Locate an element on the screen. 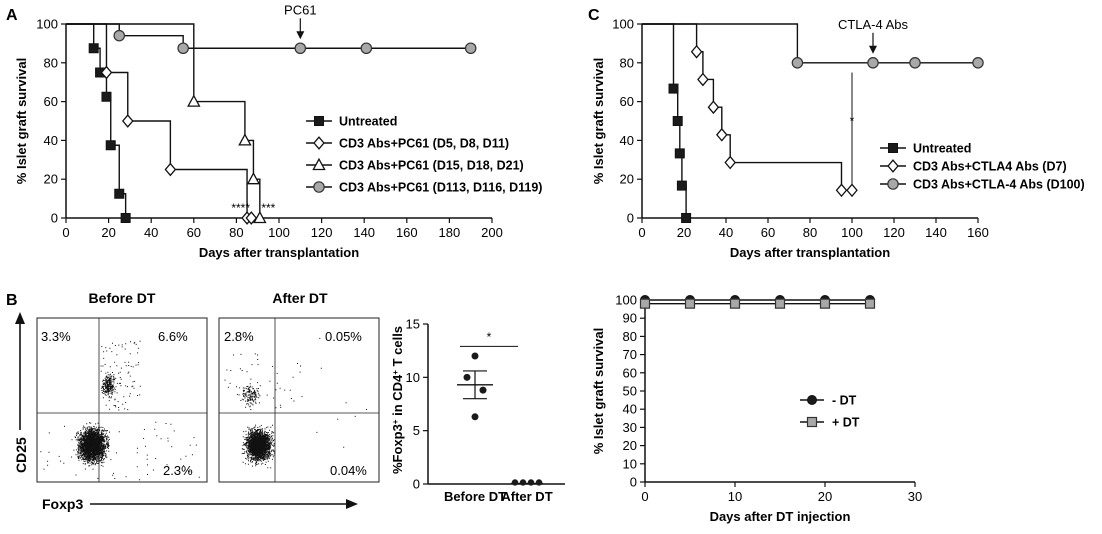 The width and height of the screenshot is (1102, 534). legend-entry: CD3 Abs+CTLA-4 Abs (D100) is located at coordinates (999, 185).